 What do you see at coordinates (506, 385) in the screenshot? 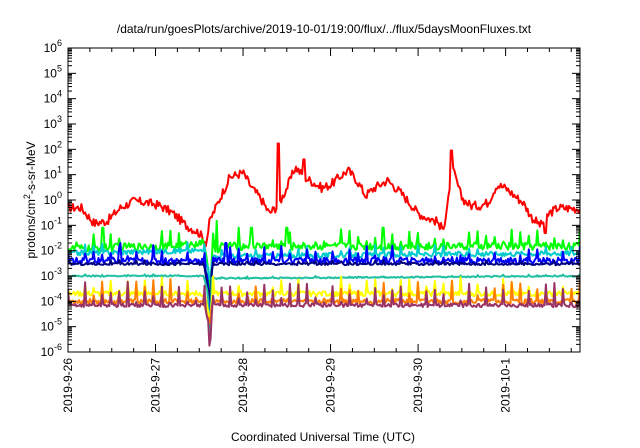
I see `x-tick-label: 2019-10-1` at bounding box center [506, 385].